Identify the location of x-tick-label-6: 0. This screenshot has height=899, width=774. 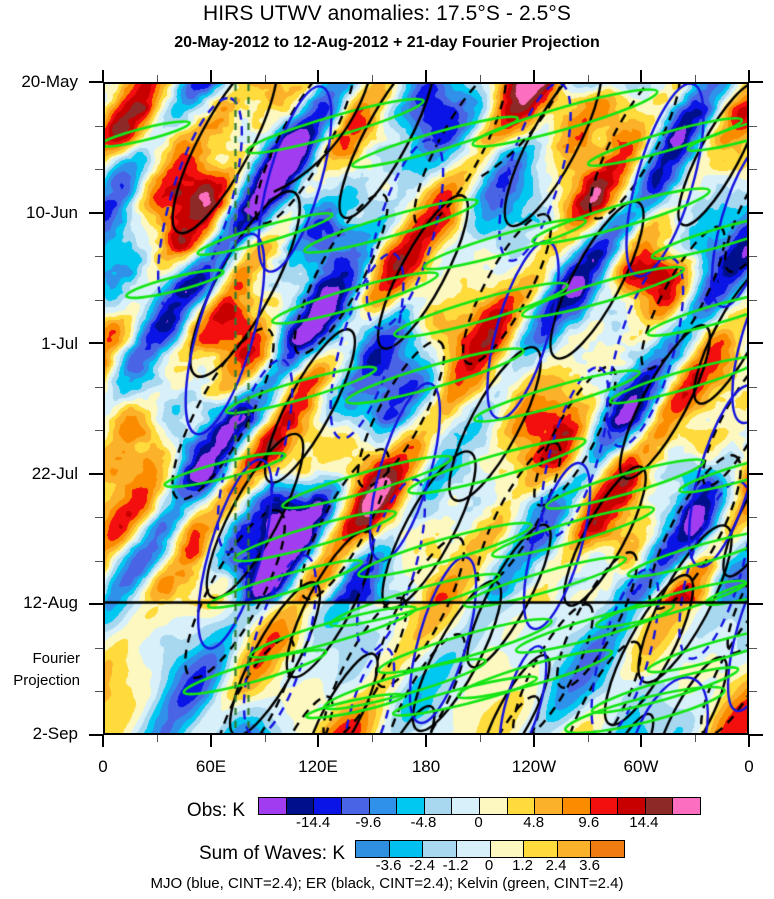
(749, 766).